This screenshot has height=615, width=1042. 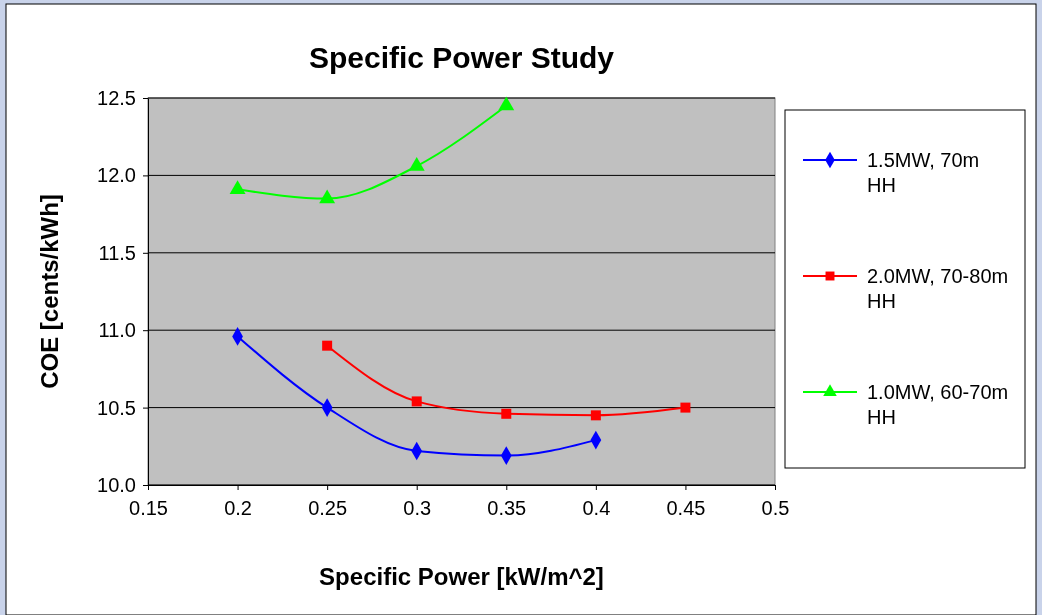 What do you see at coordinates (116, 407) in the screenshot?
I see `y-tick-label: 10.5` at bounding box center [116, 407].